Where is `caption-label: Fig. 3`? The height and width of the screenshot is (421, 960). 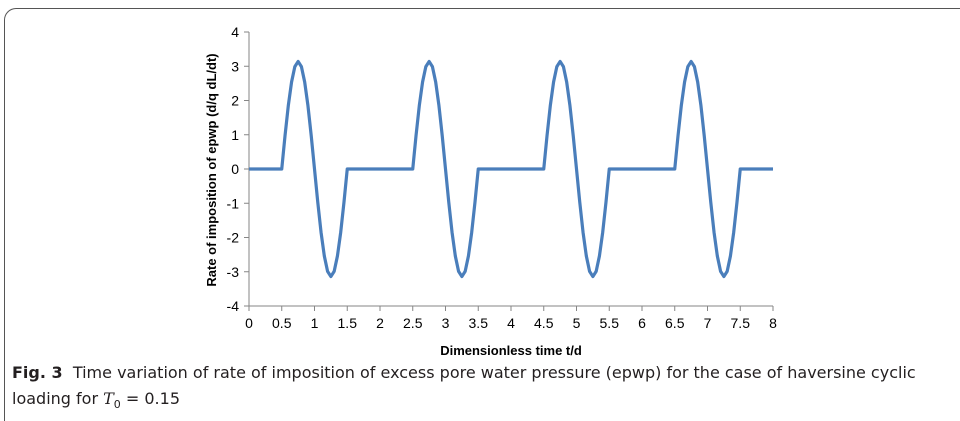
caption-label: Fig. 3 is located at coordinates (37, 372).